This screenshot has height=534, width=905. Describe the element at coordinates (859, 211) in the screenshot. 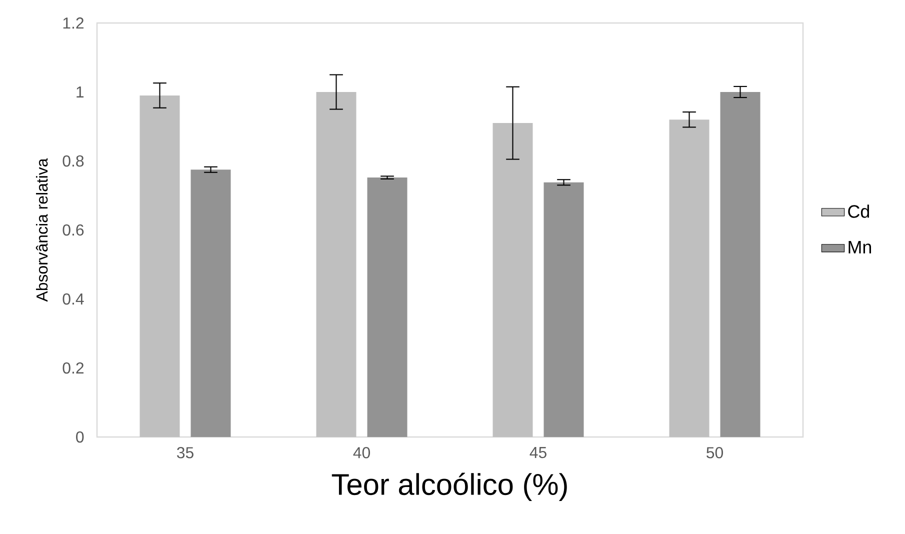

I see `legend-label: Cd` at that location.